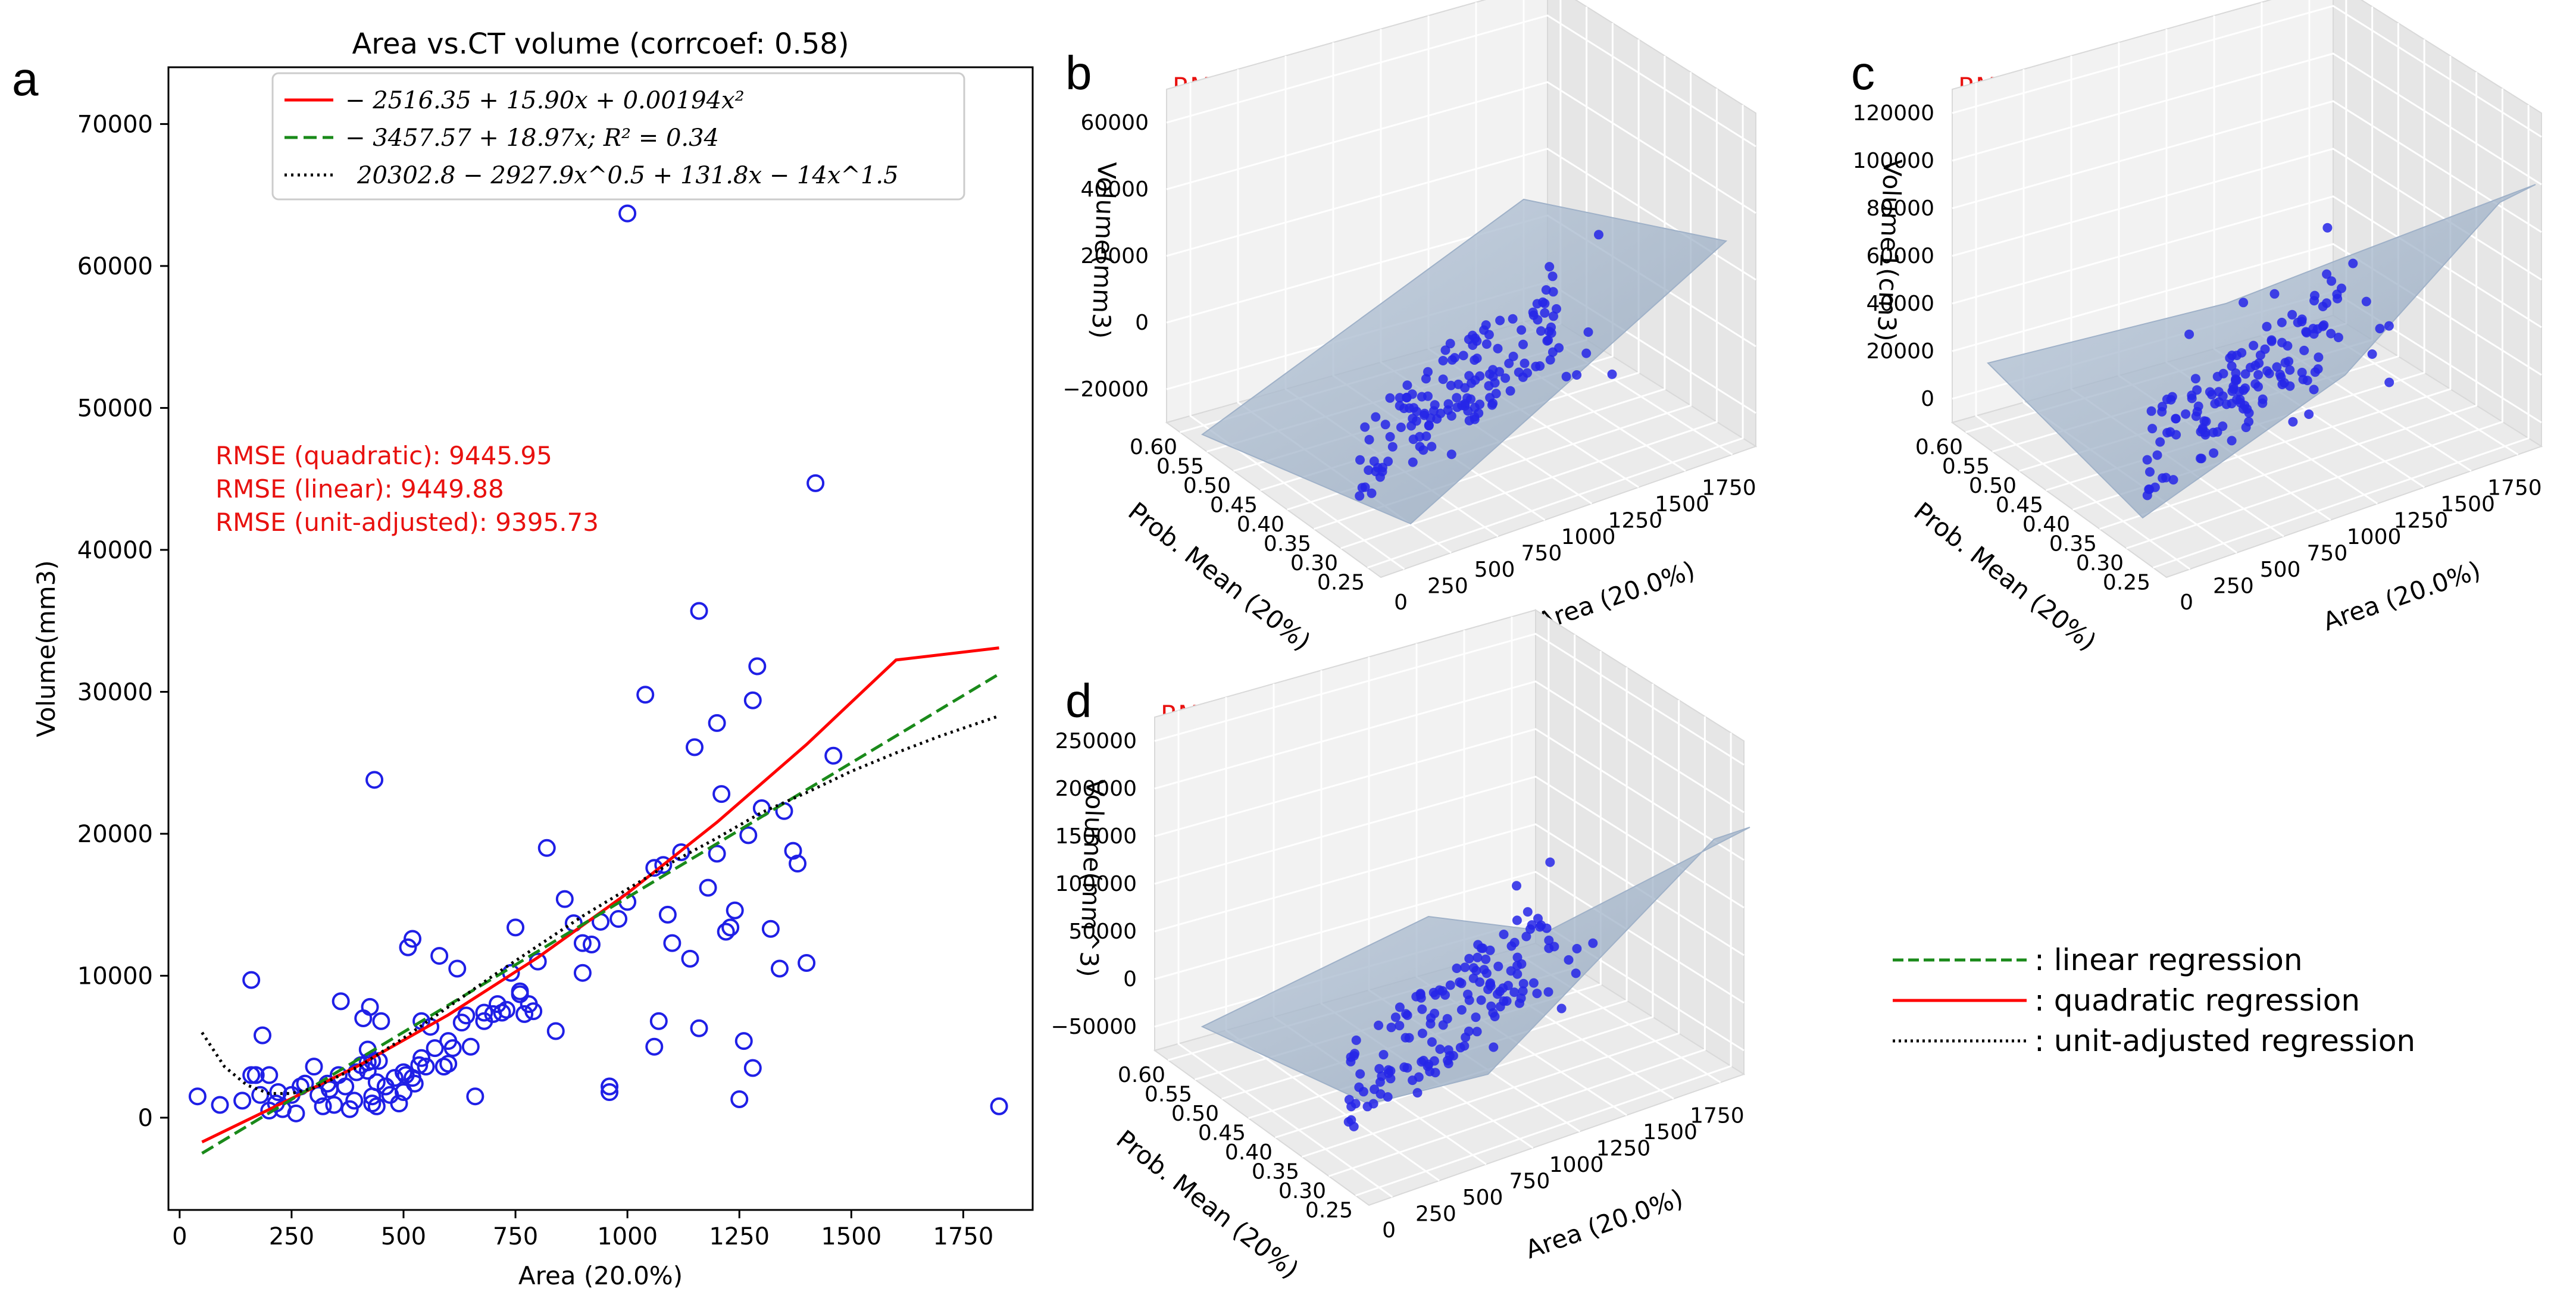 The image size is (2576, 1301). I want to click on y-grid-line, so click(2083, 326).